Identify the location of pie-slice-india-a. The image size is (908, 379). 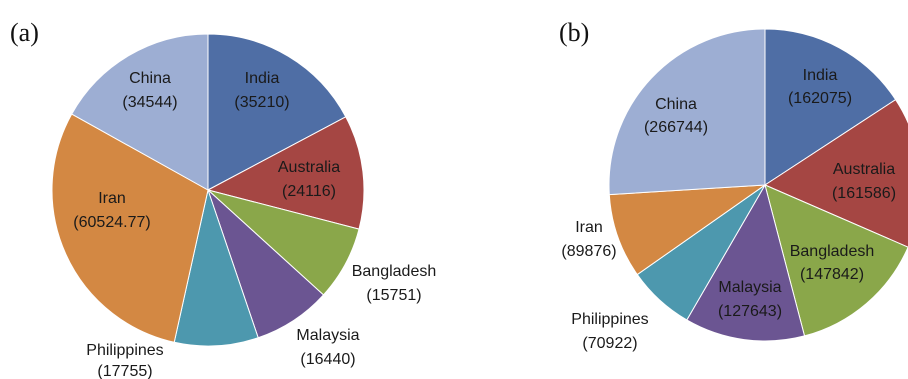
(277, 112).